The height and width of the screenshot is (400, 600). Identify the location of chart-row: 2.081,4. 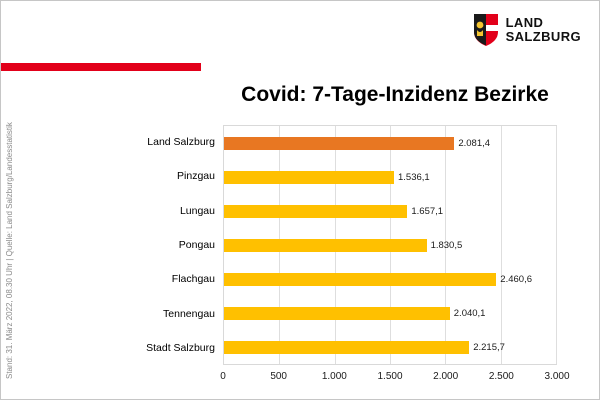
(390, 143).